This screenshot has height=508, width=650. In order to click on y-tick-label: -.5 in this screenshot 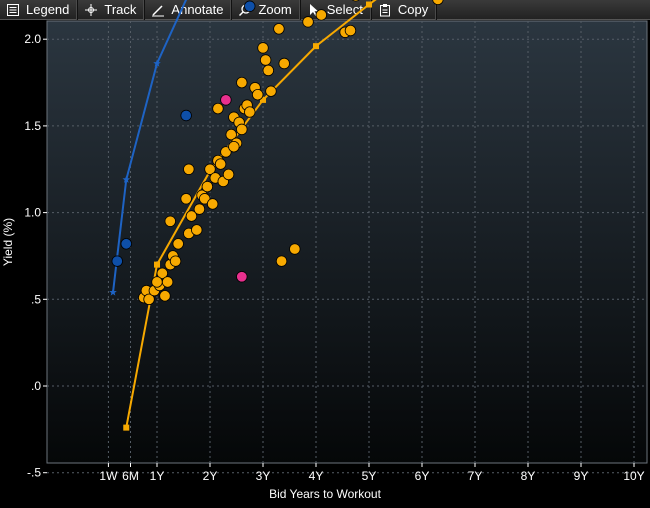, I will do `click(34, 473)`.